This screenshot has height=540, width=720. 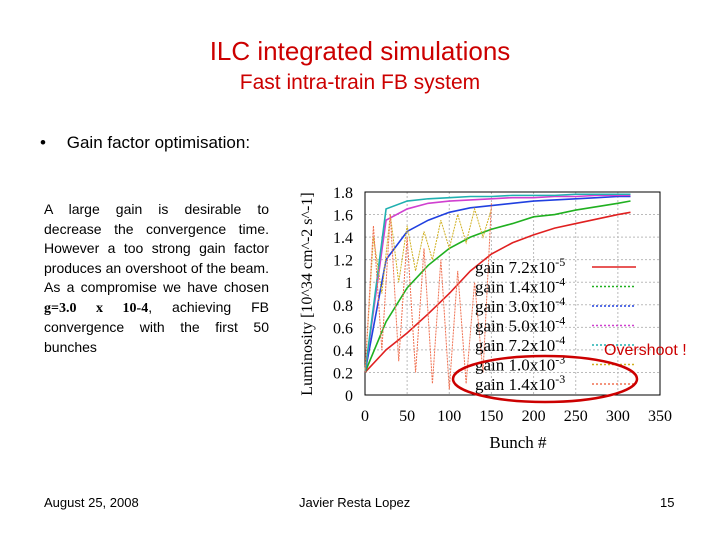 What do you see at coordinates (343, 216) in the screenshot?
I see `y-tick-label: 1.6` at bounding box center [343, 216].